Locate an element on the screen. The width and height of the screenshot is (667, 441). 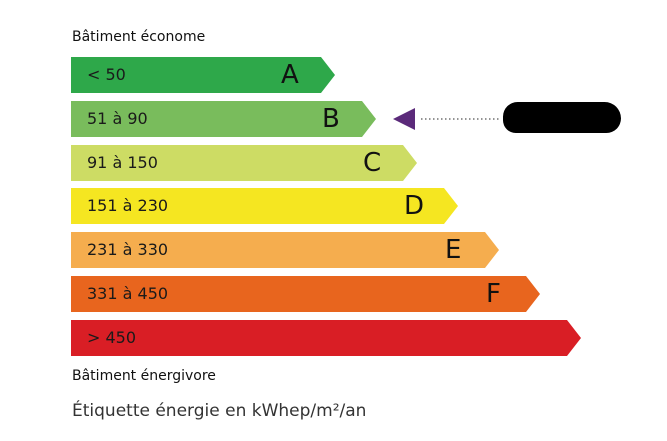
class-range: 151 à 230 is located at coordinates (128, 205).